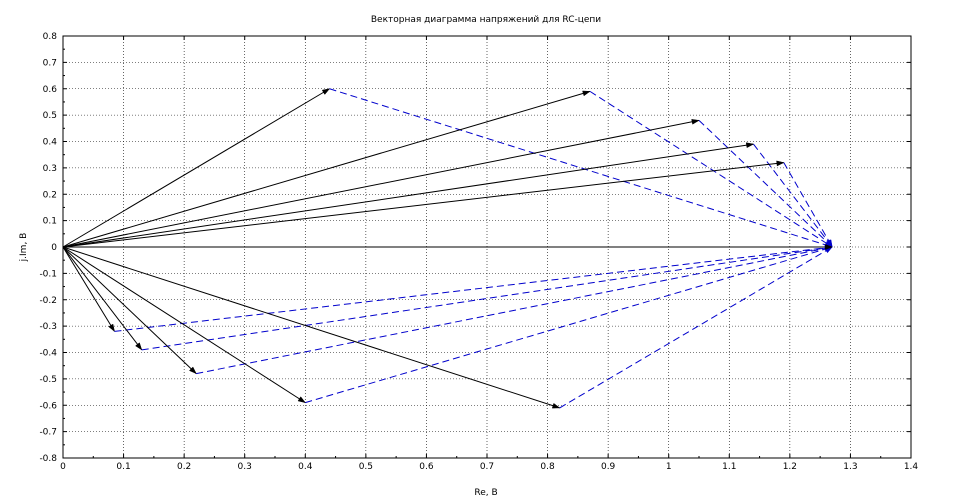 The image size is (963, 503). Describe the element at coordinates (50, 63) in the screenshot. I see `y-tick-label: 0.7` at that location.